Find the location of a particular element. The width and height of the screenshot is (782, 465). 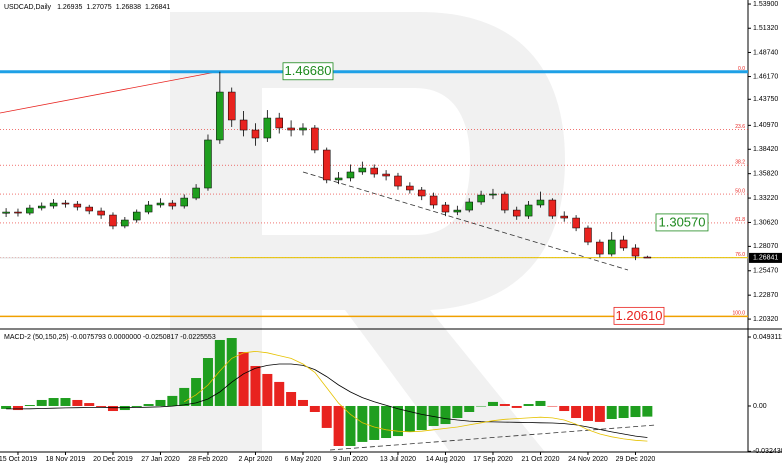

x-tick-label: 13 Jul 2020 is located at coordinates (398, 459).